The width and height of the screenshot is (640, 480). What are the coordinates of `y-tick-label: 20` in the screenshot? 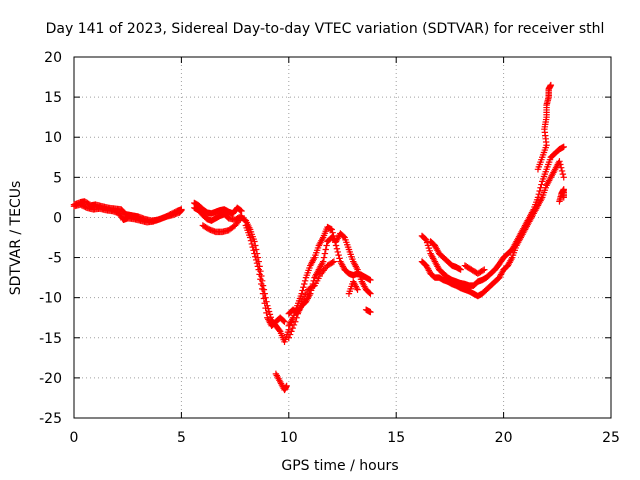 It's located at (53, 58).